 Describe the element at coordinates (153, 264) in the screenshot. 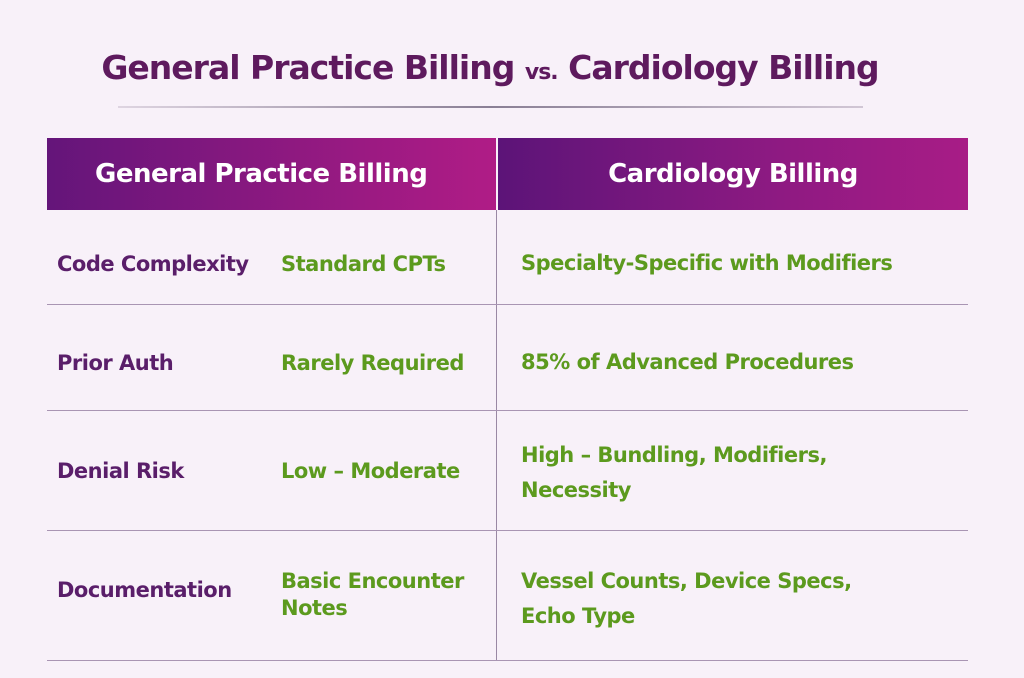

I see `row-label: Code Complexity` at that location.